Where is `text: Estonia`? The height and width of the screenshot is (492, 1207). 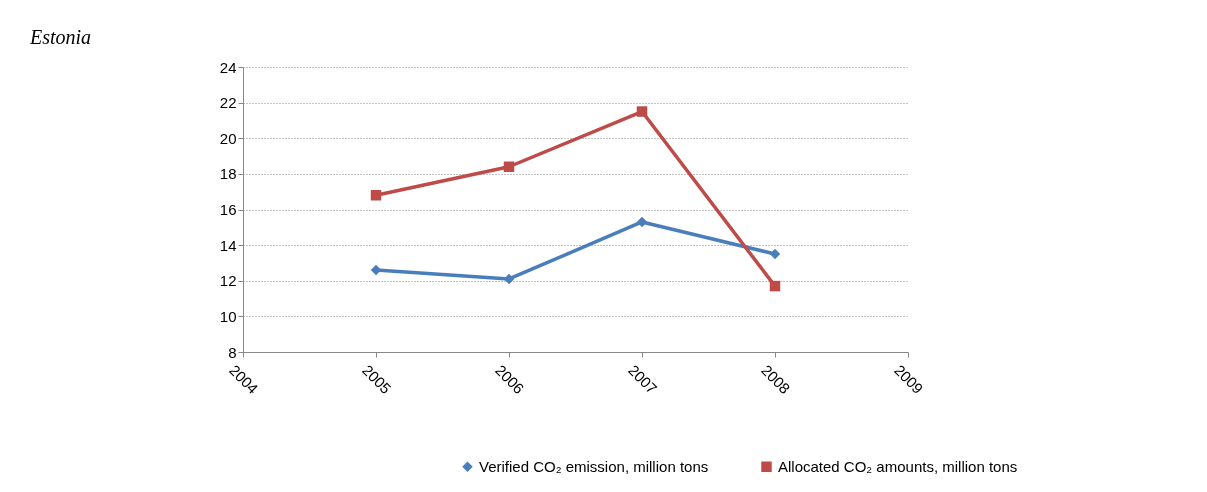 text: Estonia is located at coordinates (60, 37).